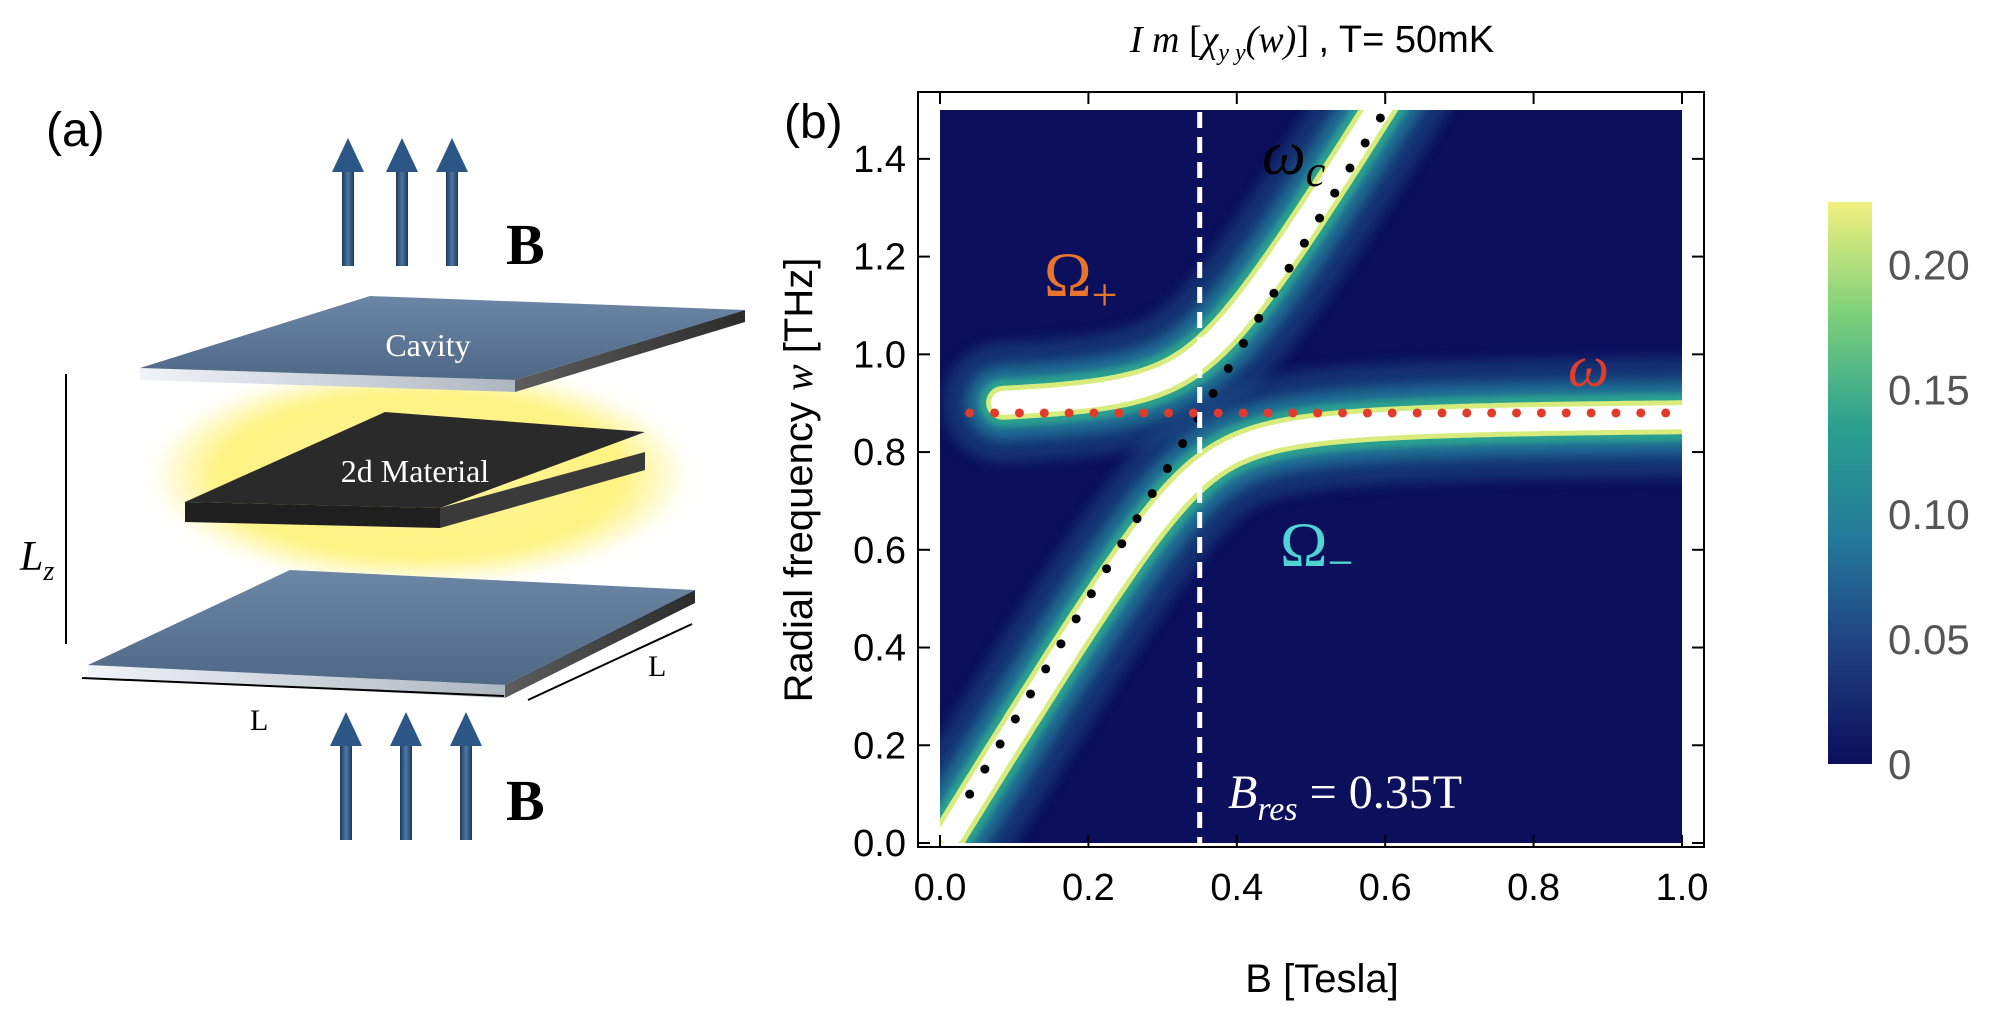 The width and height of the screenshot is (1992, 1018). What do you see at coordinates (1899, 764) in the screenshot?
I see `colorbar-tick-label: 0` at bounding box center [1899, 764].